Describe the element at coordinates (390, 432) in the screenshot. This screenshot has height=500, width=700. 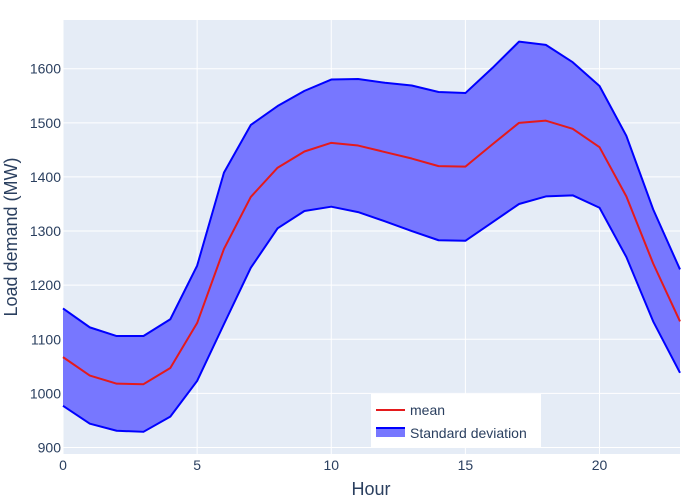
I see `legend-std-swatch` at that location.